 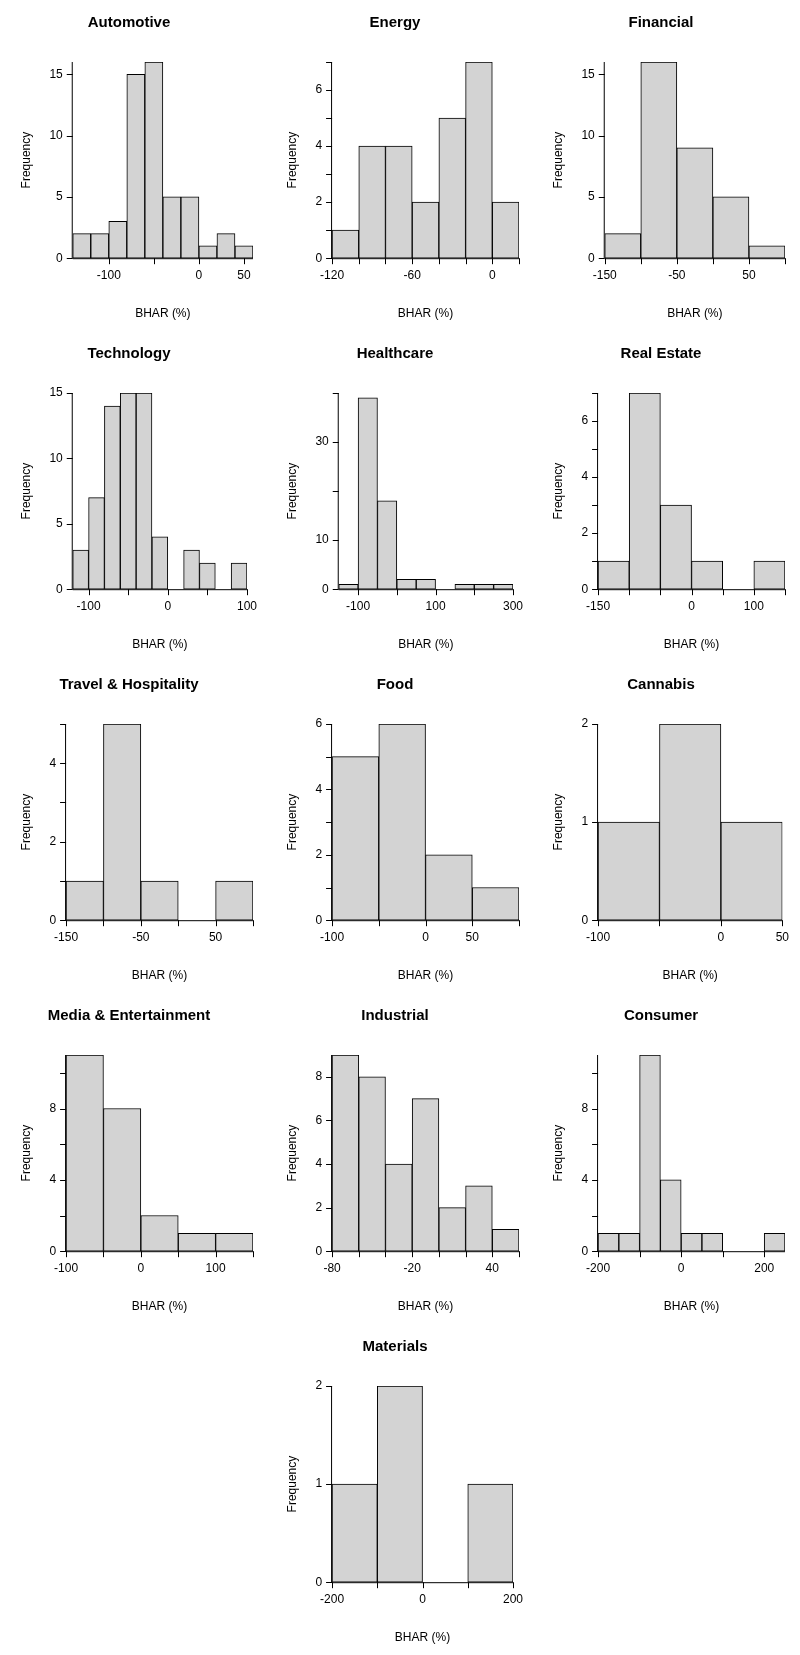 What do you see at coordinates (412, 1267) in the screenshot?
I see `x-tick-label: -20` at bounding box center [412, 1267].